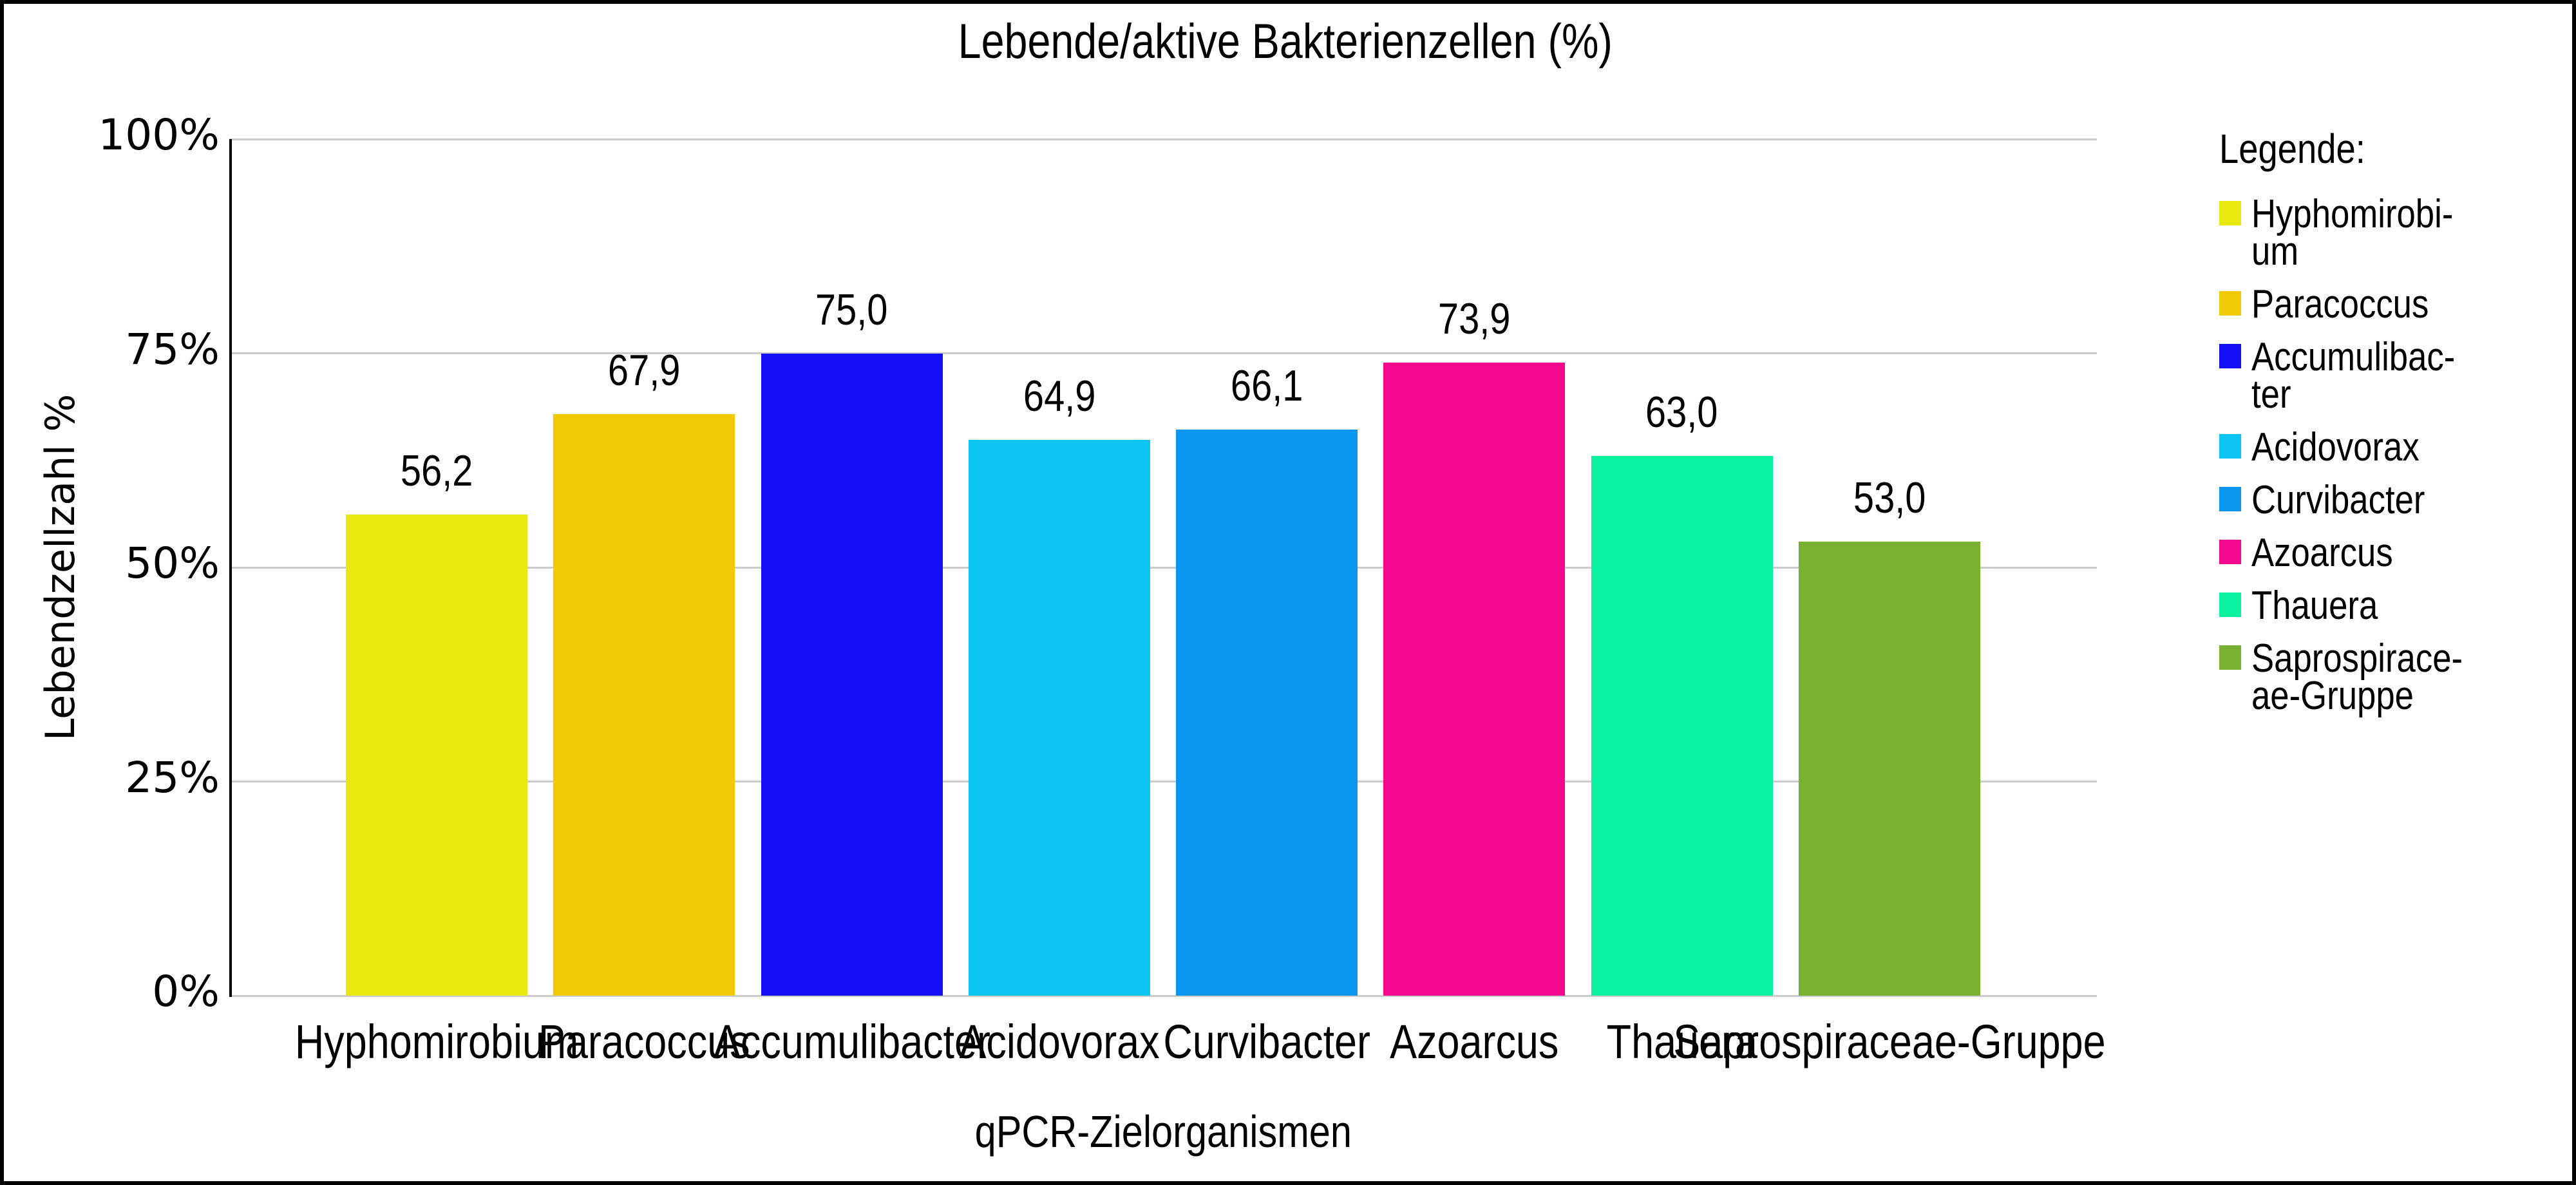 The height and width of the screenshot is (1185, 2576). I want to click on x-tick-label: Thauera, so click(1682, 1041).